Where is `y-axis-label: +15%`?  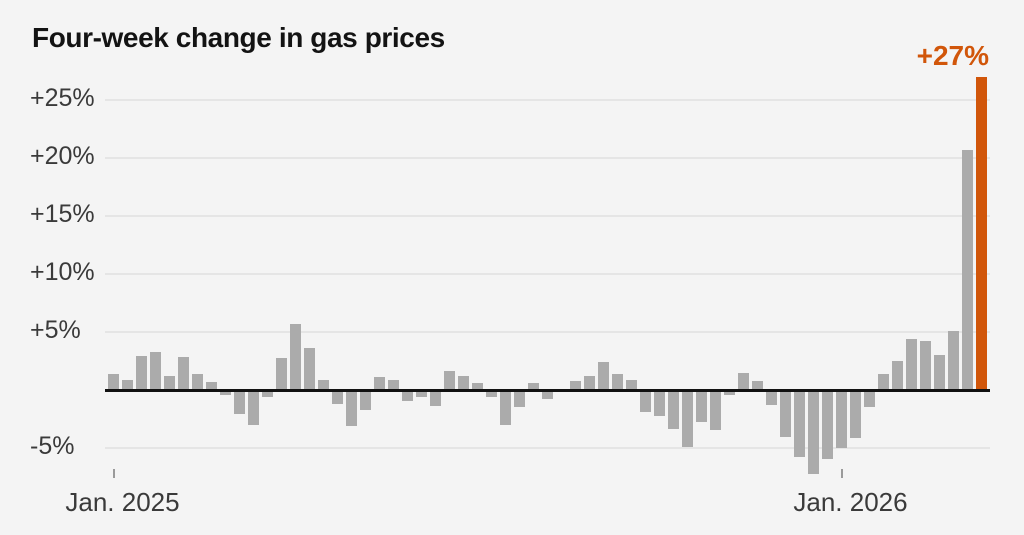 y-axis-label: +15% is located at coordinates (62, 214).